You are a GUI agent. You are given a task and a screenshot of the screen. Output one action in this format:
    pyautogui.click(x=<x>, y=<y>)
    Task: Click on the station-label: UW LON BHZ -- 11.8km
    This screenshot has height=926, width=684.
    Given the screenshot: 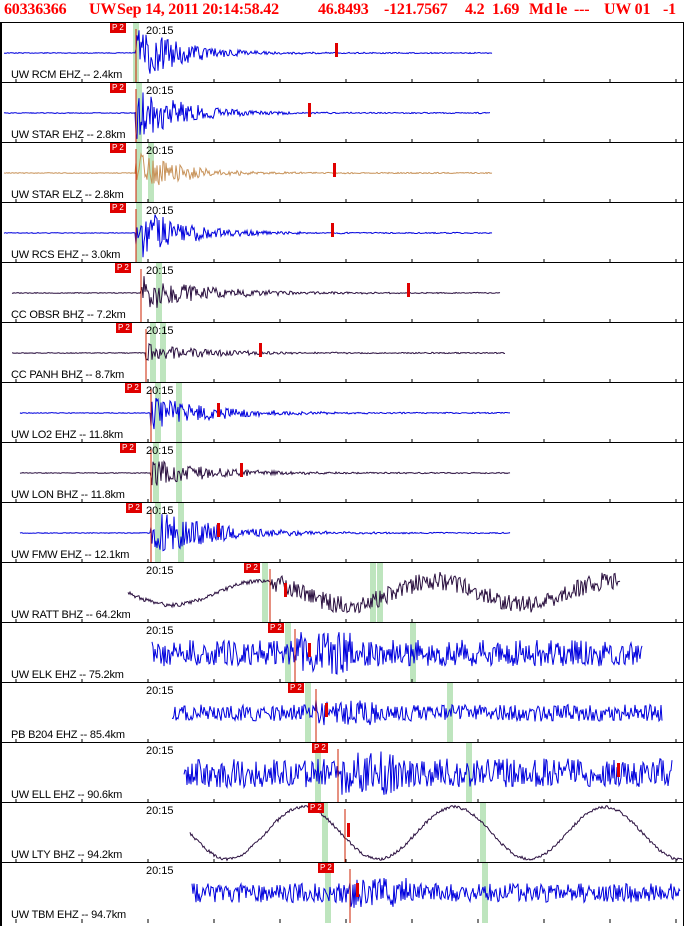 What is the action you would take?
    pyautogui.click(x=68, y=495)
    